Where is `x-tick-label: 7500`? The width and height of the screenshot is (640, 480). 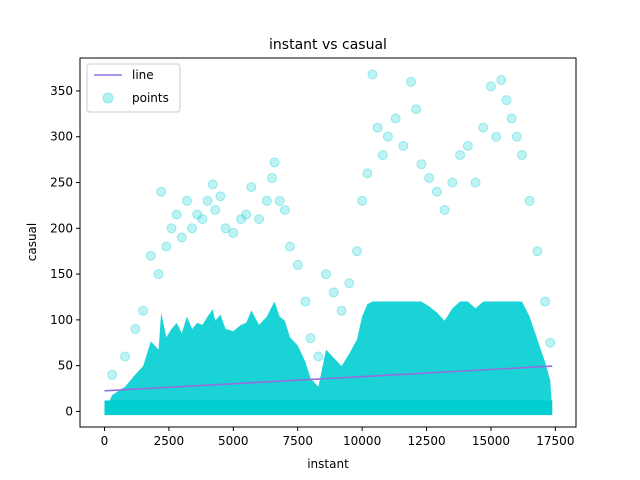 x-tick-label: 7500 is located at coordinates (297, 441).